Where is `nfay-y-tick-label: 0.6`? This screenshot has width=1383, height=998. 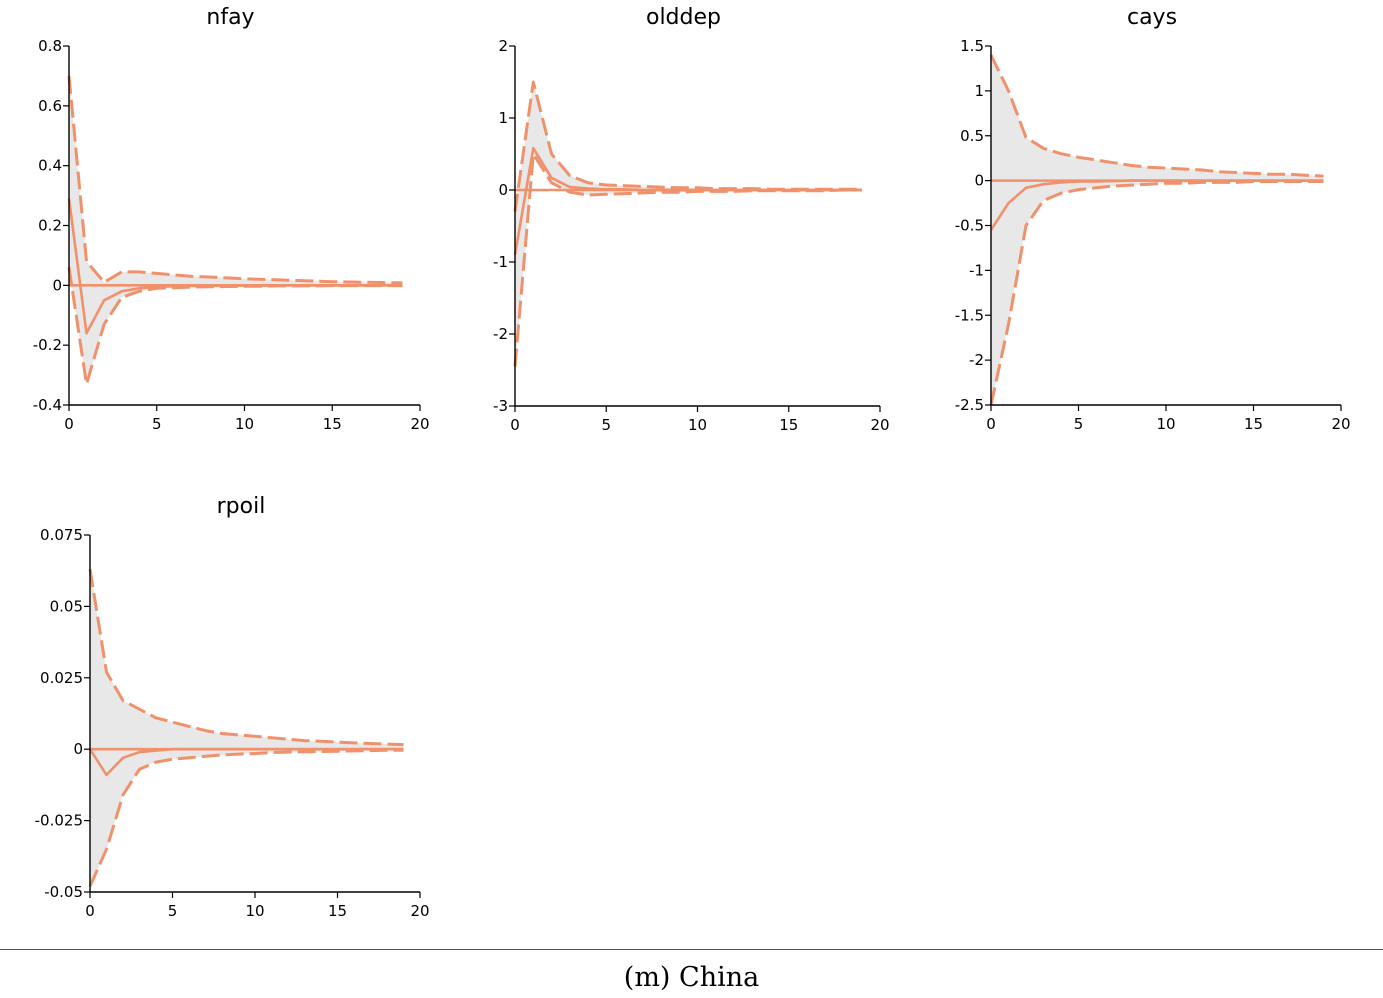 nfay-y-tick-label: 0.6 is located at coordinates (50, 106).